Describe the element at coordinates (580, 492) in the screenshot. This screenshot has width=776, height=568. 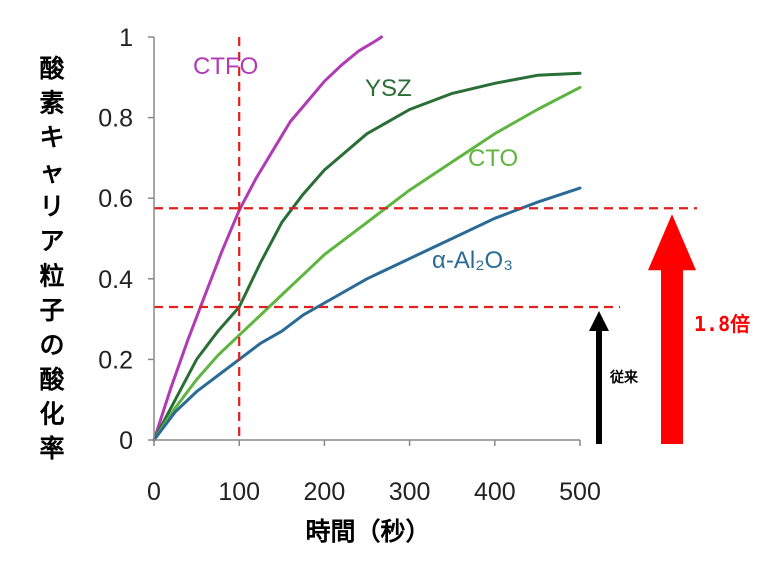
I see `x-tick-label: 500` at that location.